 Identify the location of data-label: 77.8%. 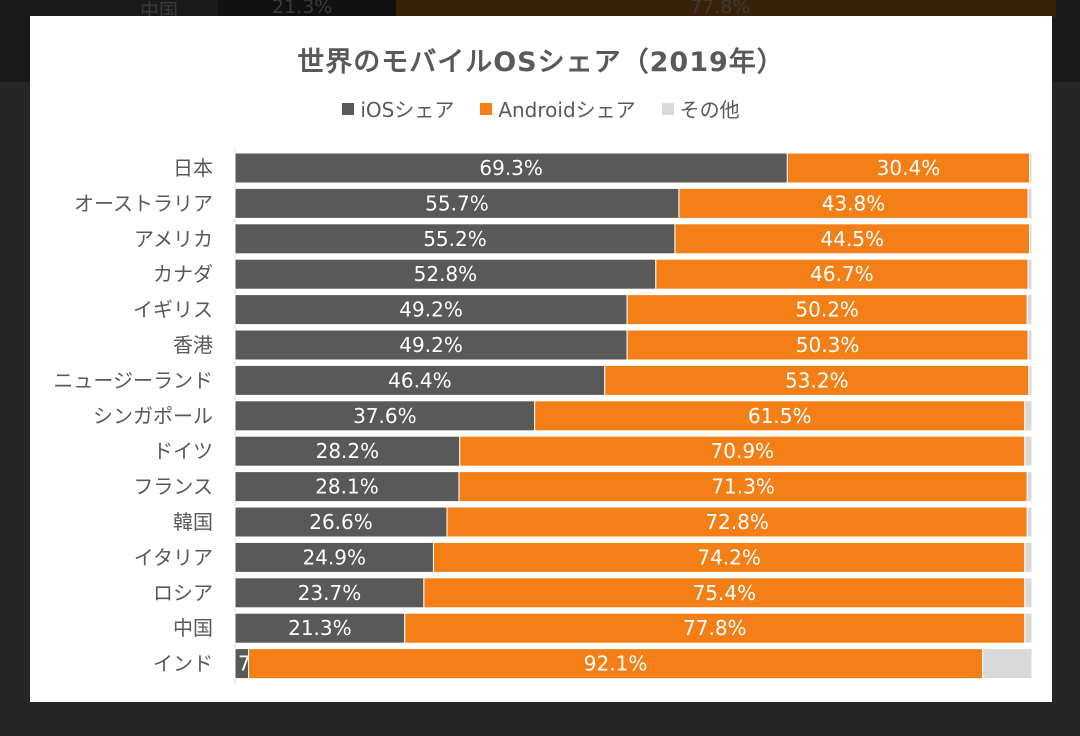
(715, 628).